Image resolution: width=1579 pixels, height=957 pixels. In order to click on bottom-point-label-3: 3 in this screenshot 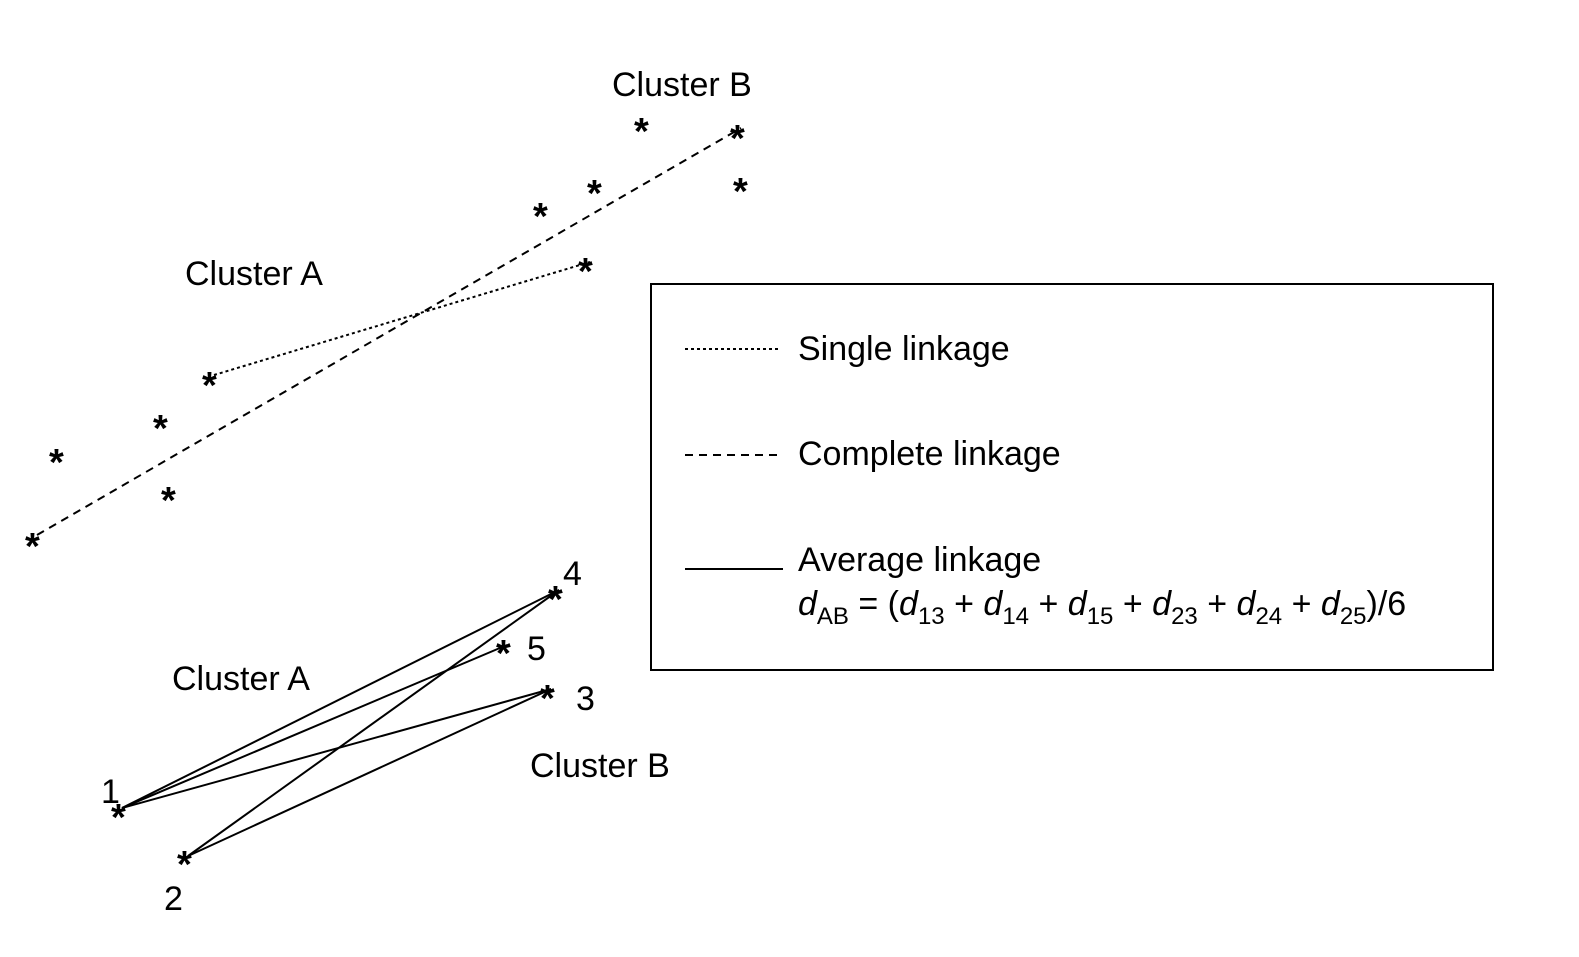, I will do `click(585, 699)`.